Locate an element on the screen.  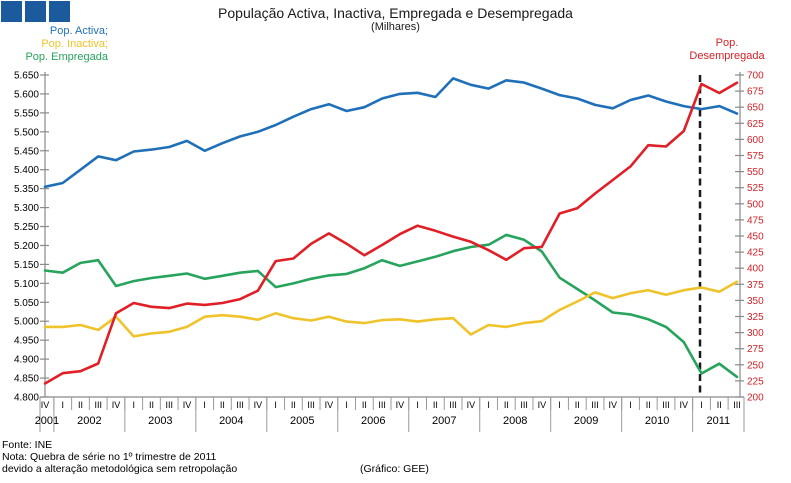
page-subtitle: (Milhares) is located at coordinates (395, 27).